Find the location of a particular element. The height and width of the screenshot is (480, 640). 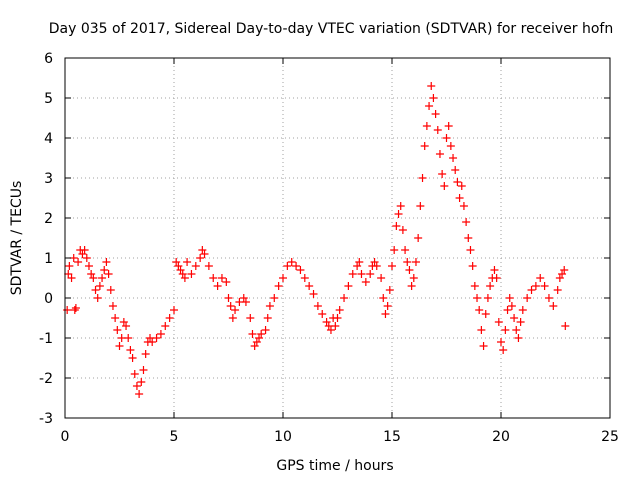

x-tick-label: 10 is located at coordinates (283, 437).